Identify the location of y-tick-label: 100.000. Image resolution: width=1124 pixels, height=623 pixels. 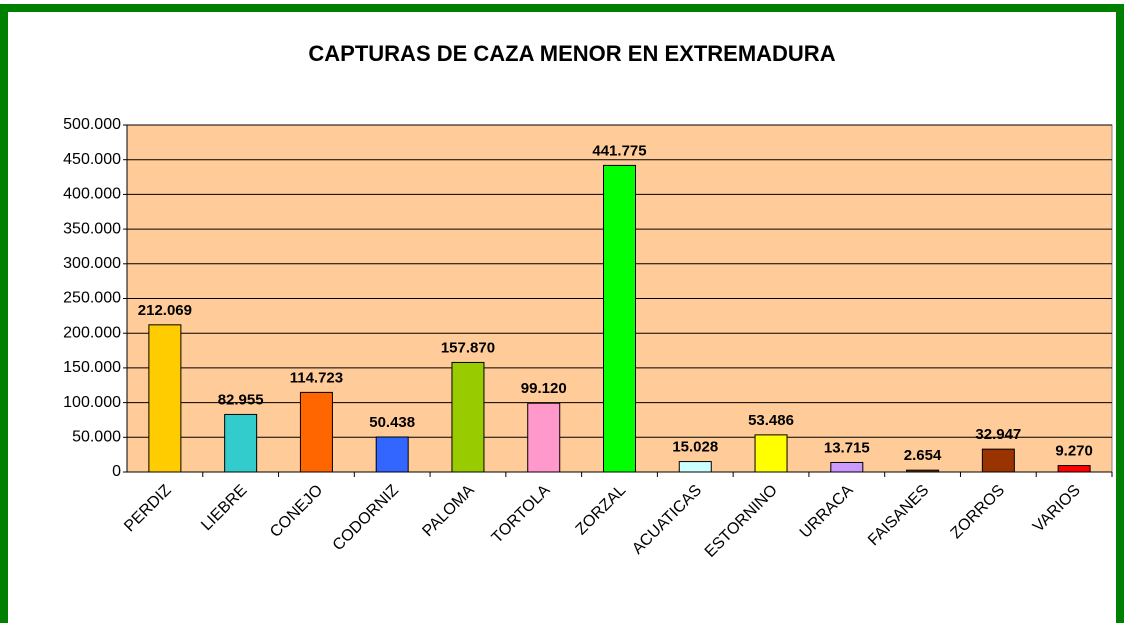
(92, 402).